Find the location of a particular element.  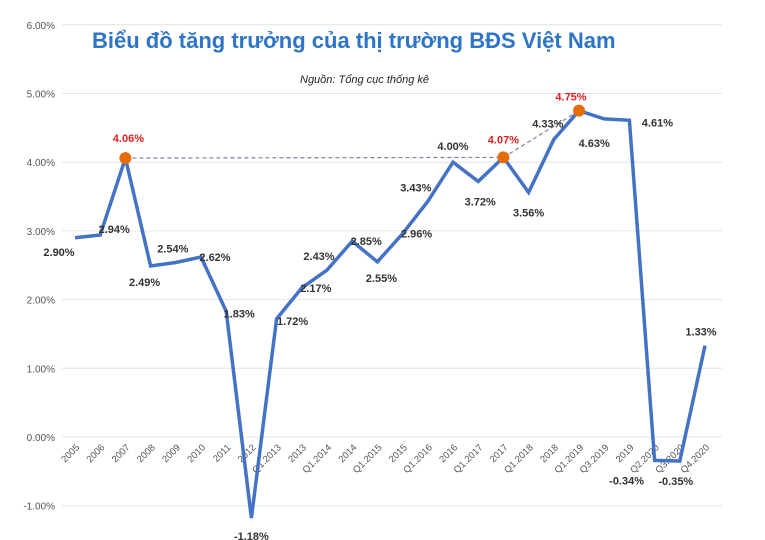

data-label: 3.72% is located at coordinates (480, 202).